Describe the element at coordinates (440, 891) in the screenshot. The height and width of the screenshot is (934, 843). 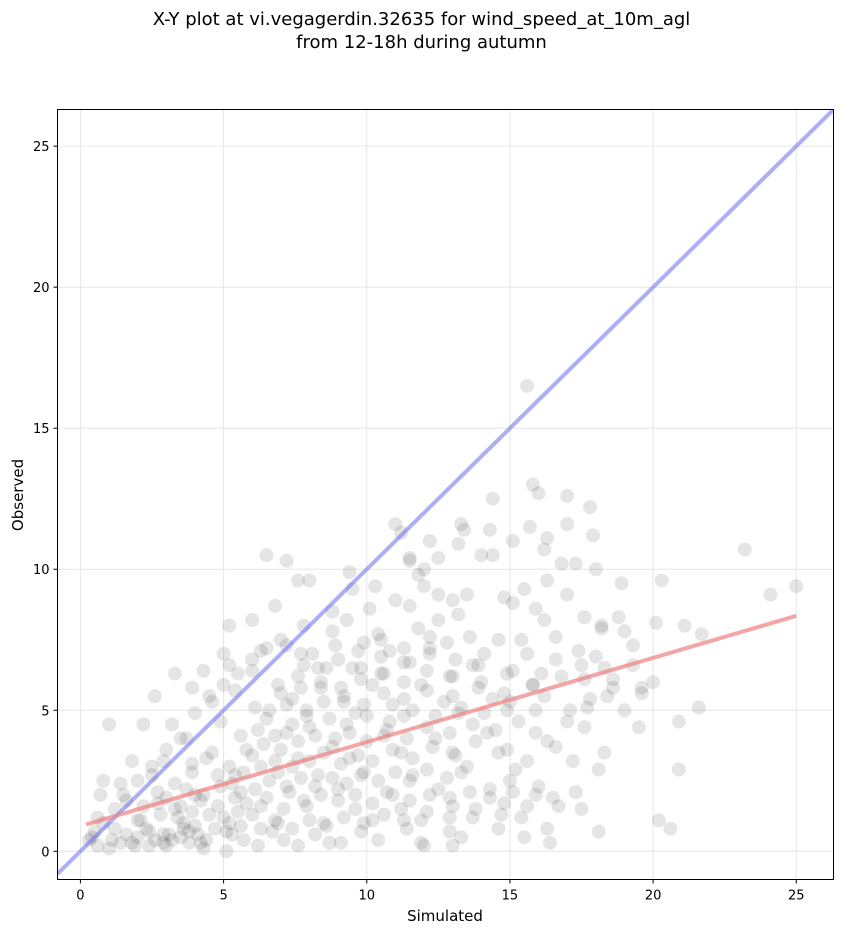
I see `x-axis: 0 5 10 15 20 25` at that location.